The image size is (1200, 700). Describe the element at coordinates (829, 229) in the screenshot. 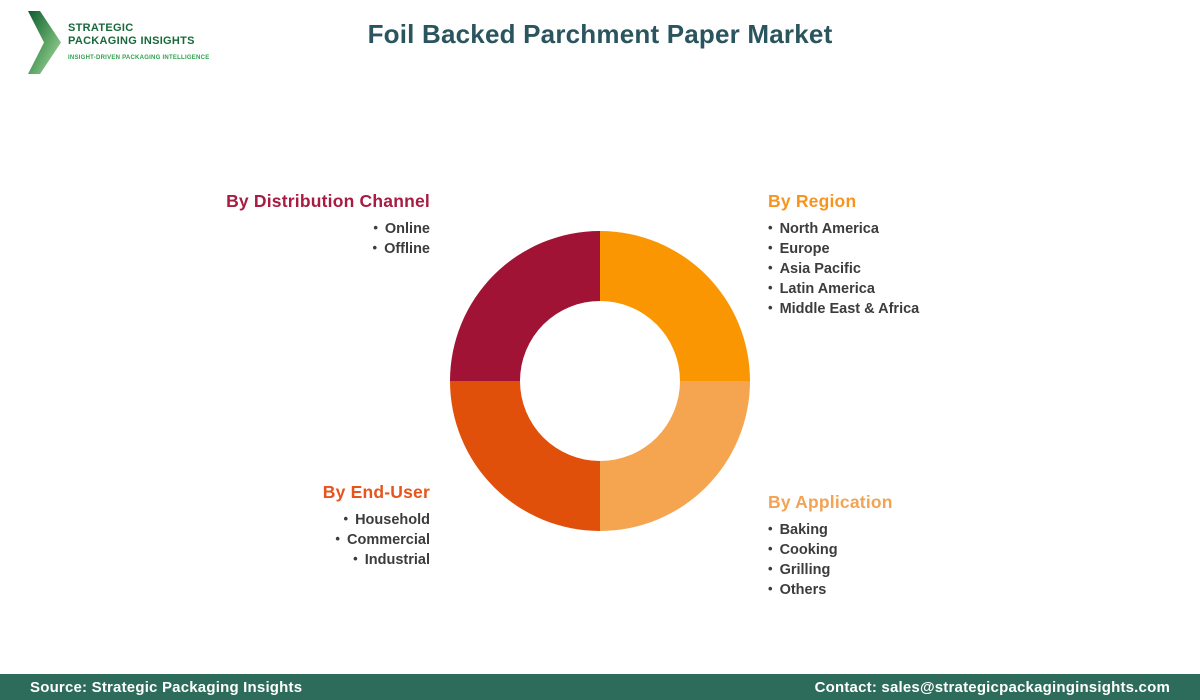

I see `legend-item-label: North America` at that location.